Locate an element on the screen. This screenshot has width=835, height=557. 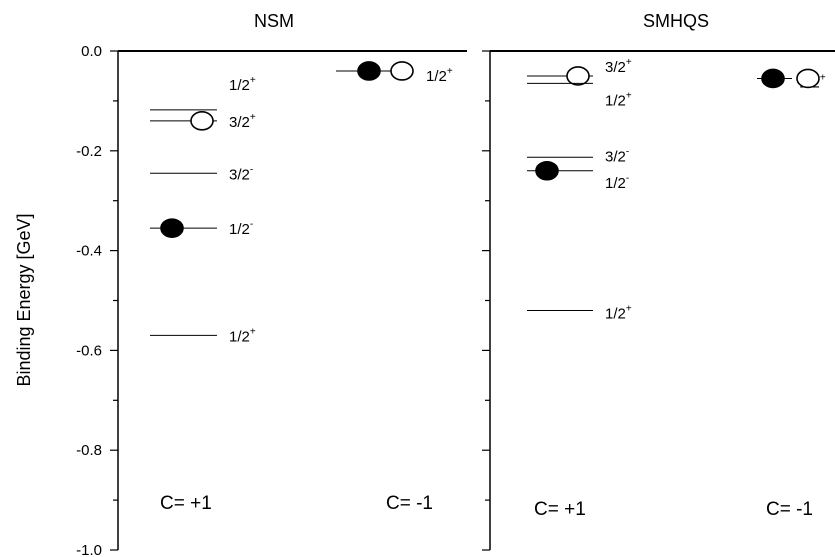
smhqs-title: SMHQS is located at coordinates (676, 21).